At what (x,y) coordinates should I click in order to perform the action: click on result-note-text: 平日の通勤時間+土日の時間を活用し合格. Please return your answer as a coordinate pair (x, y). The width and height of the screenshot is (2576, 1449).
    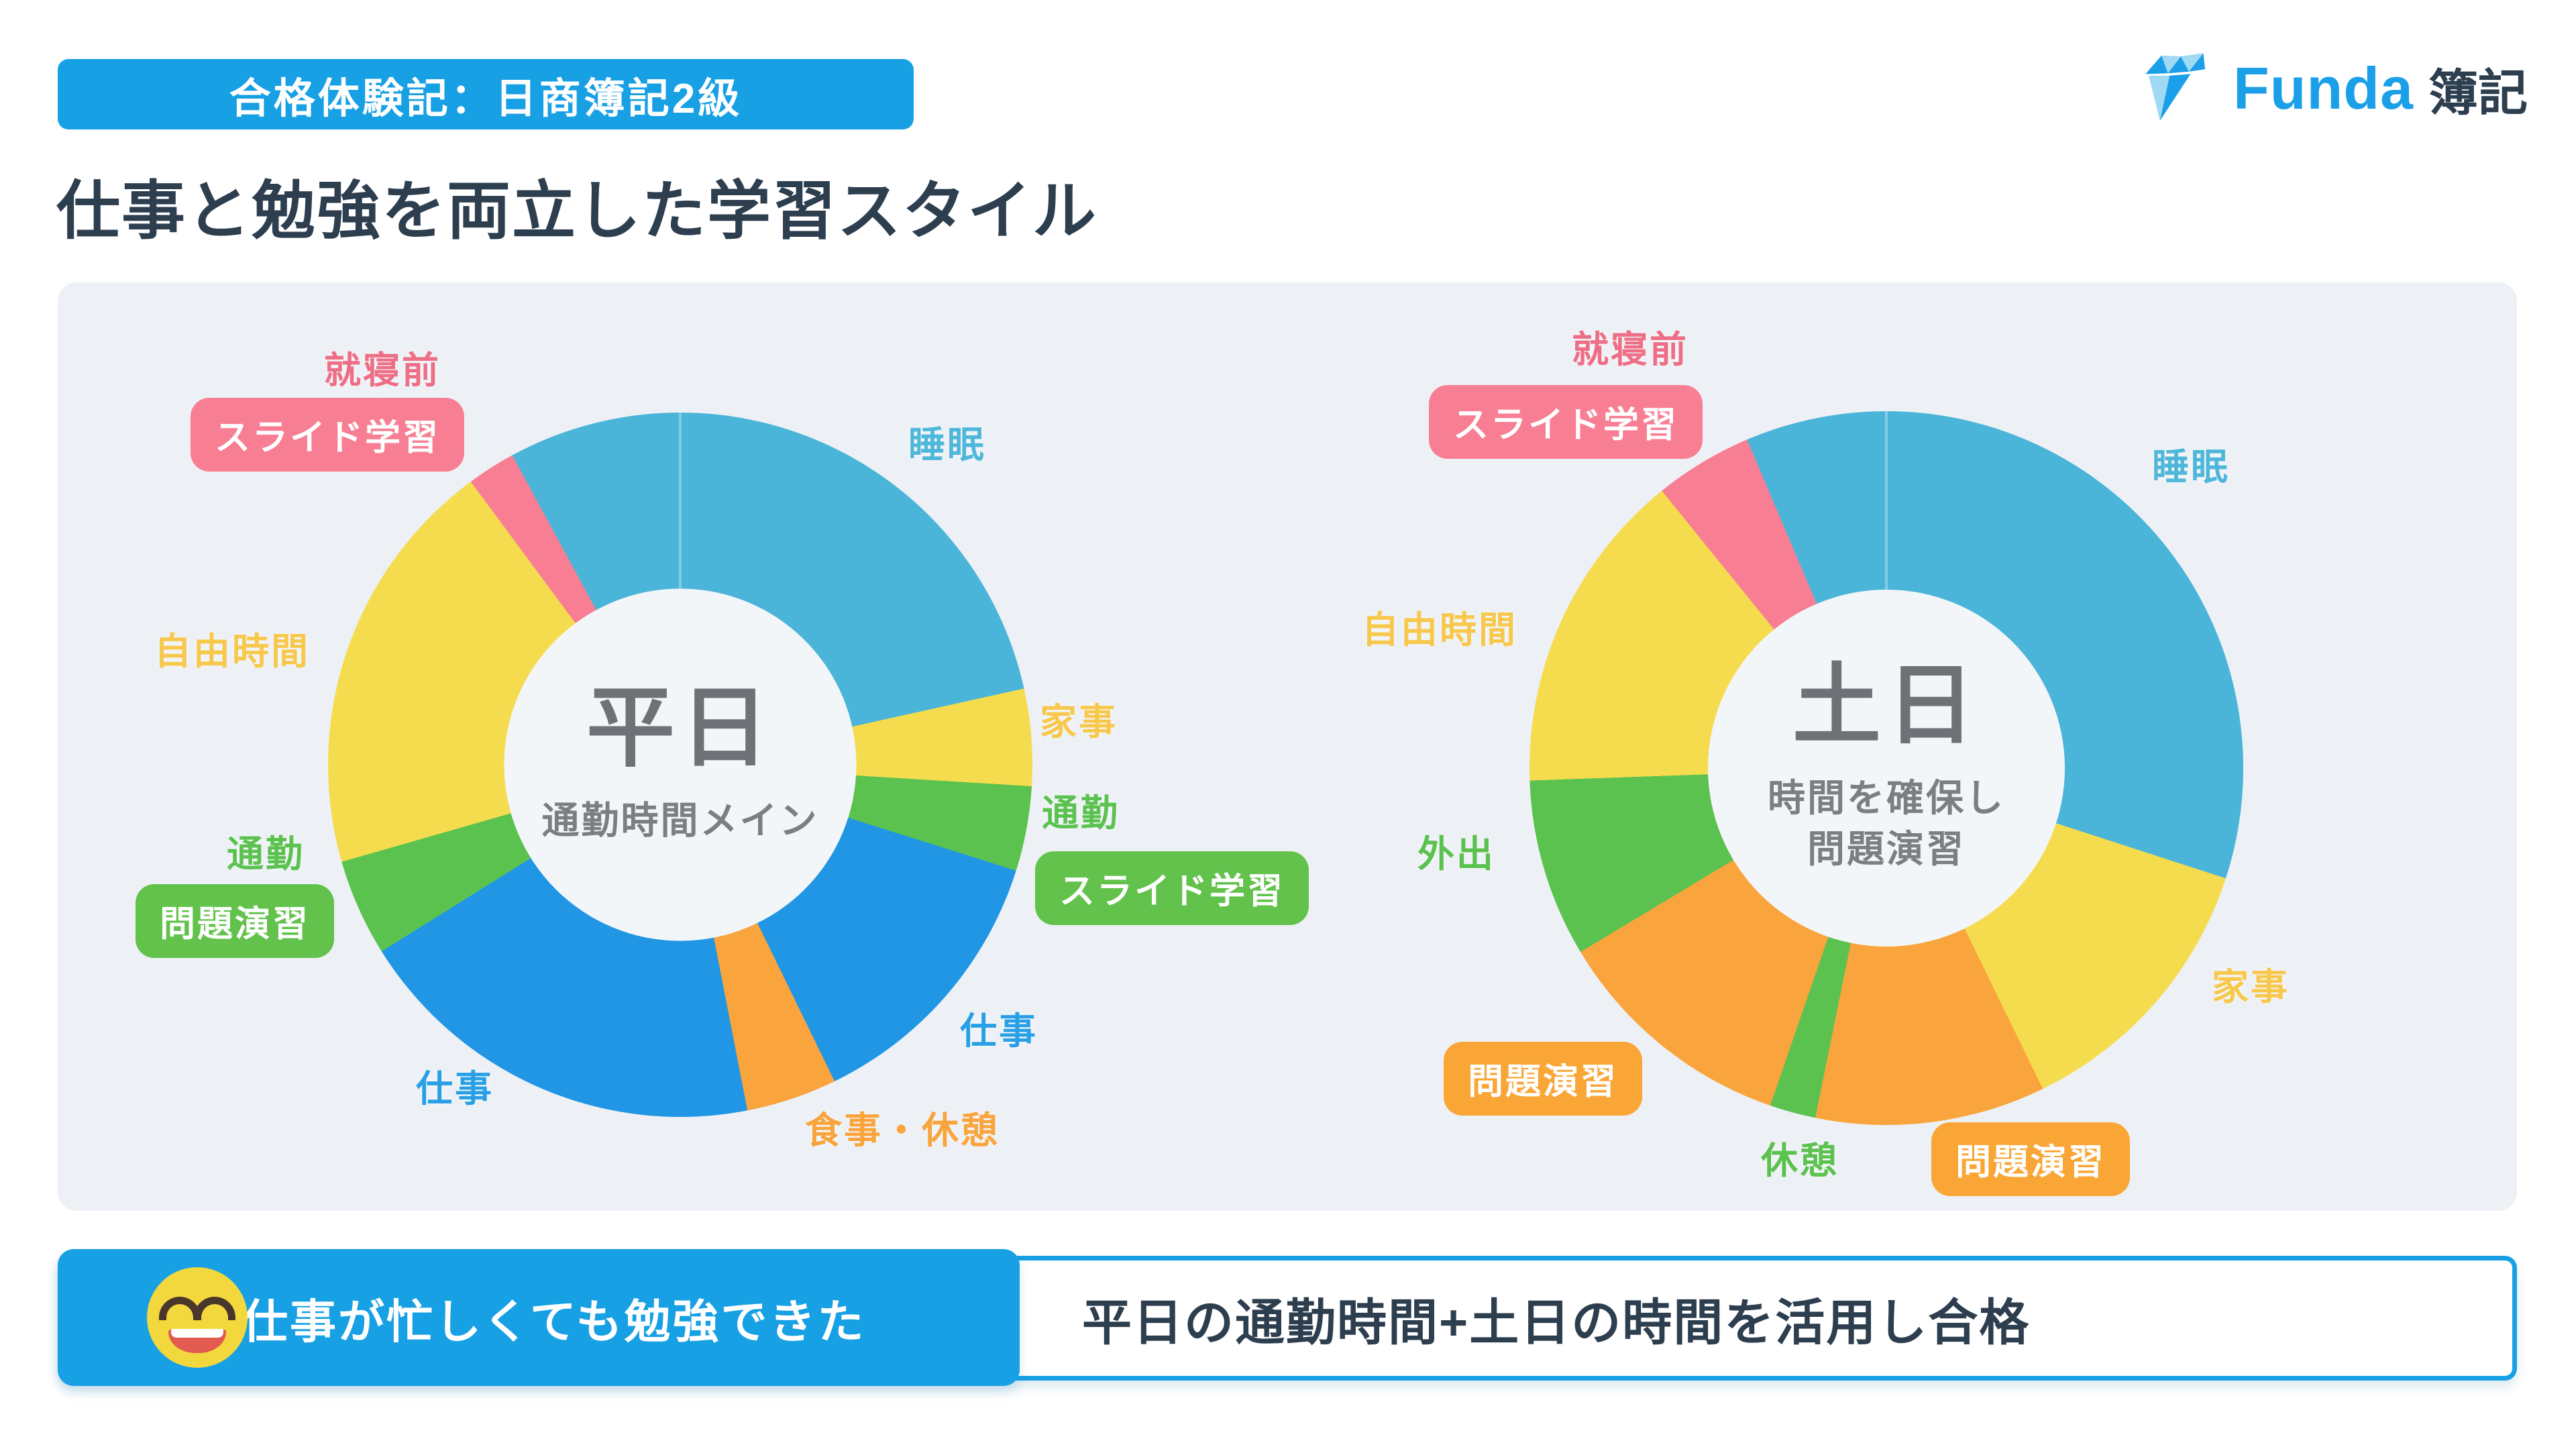
    Looking at the image, I should click on (1556, 1322).